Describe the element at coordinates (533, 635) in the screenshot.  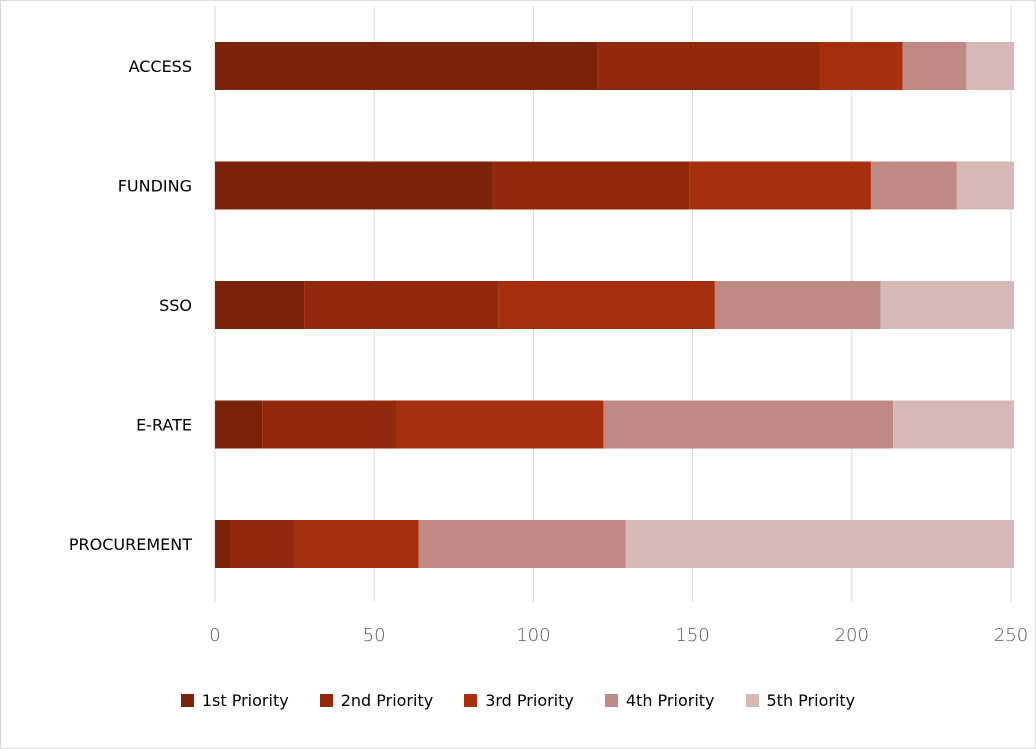
I see `x-tick-label: 100` at that location.